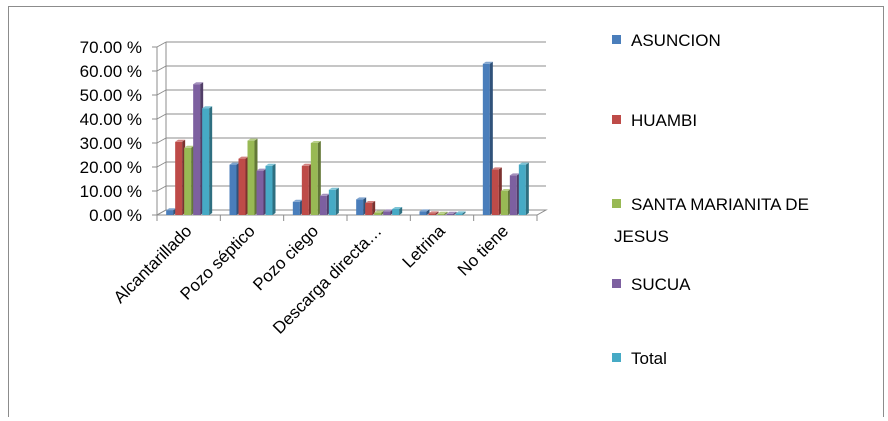 Image resolution: width=888 pixels, height=421 pixels. What do you see at coordinates (111, 47) in the screenshot?
I see `y-tick-label: 70.00 %` at bounding box center [111, 47].